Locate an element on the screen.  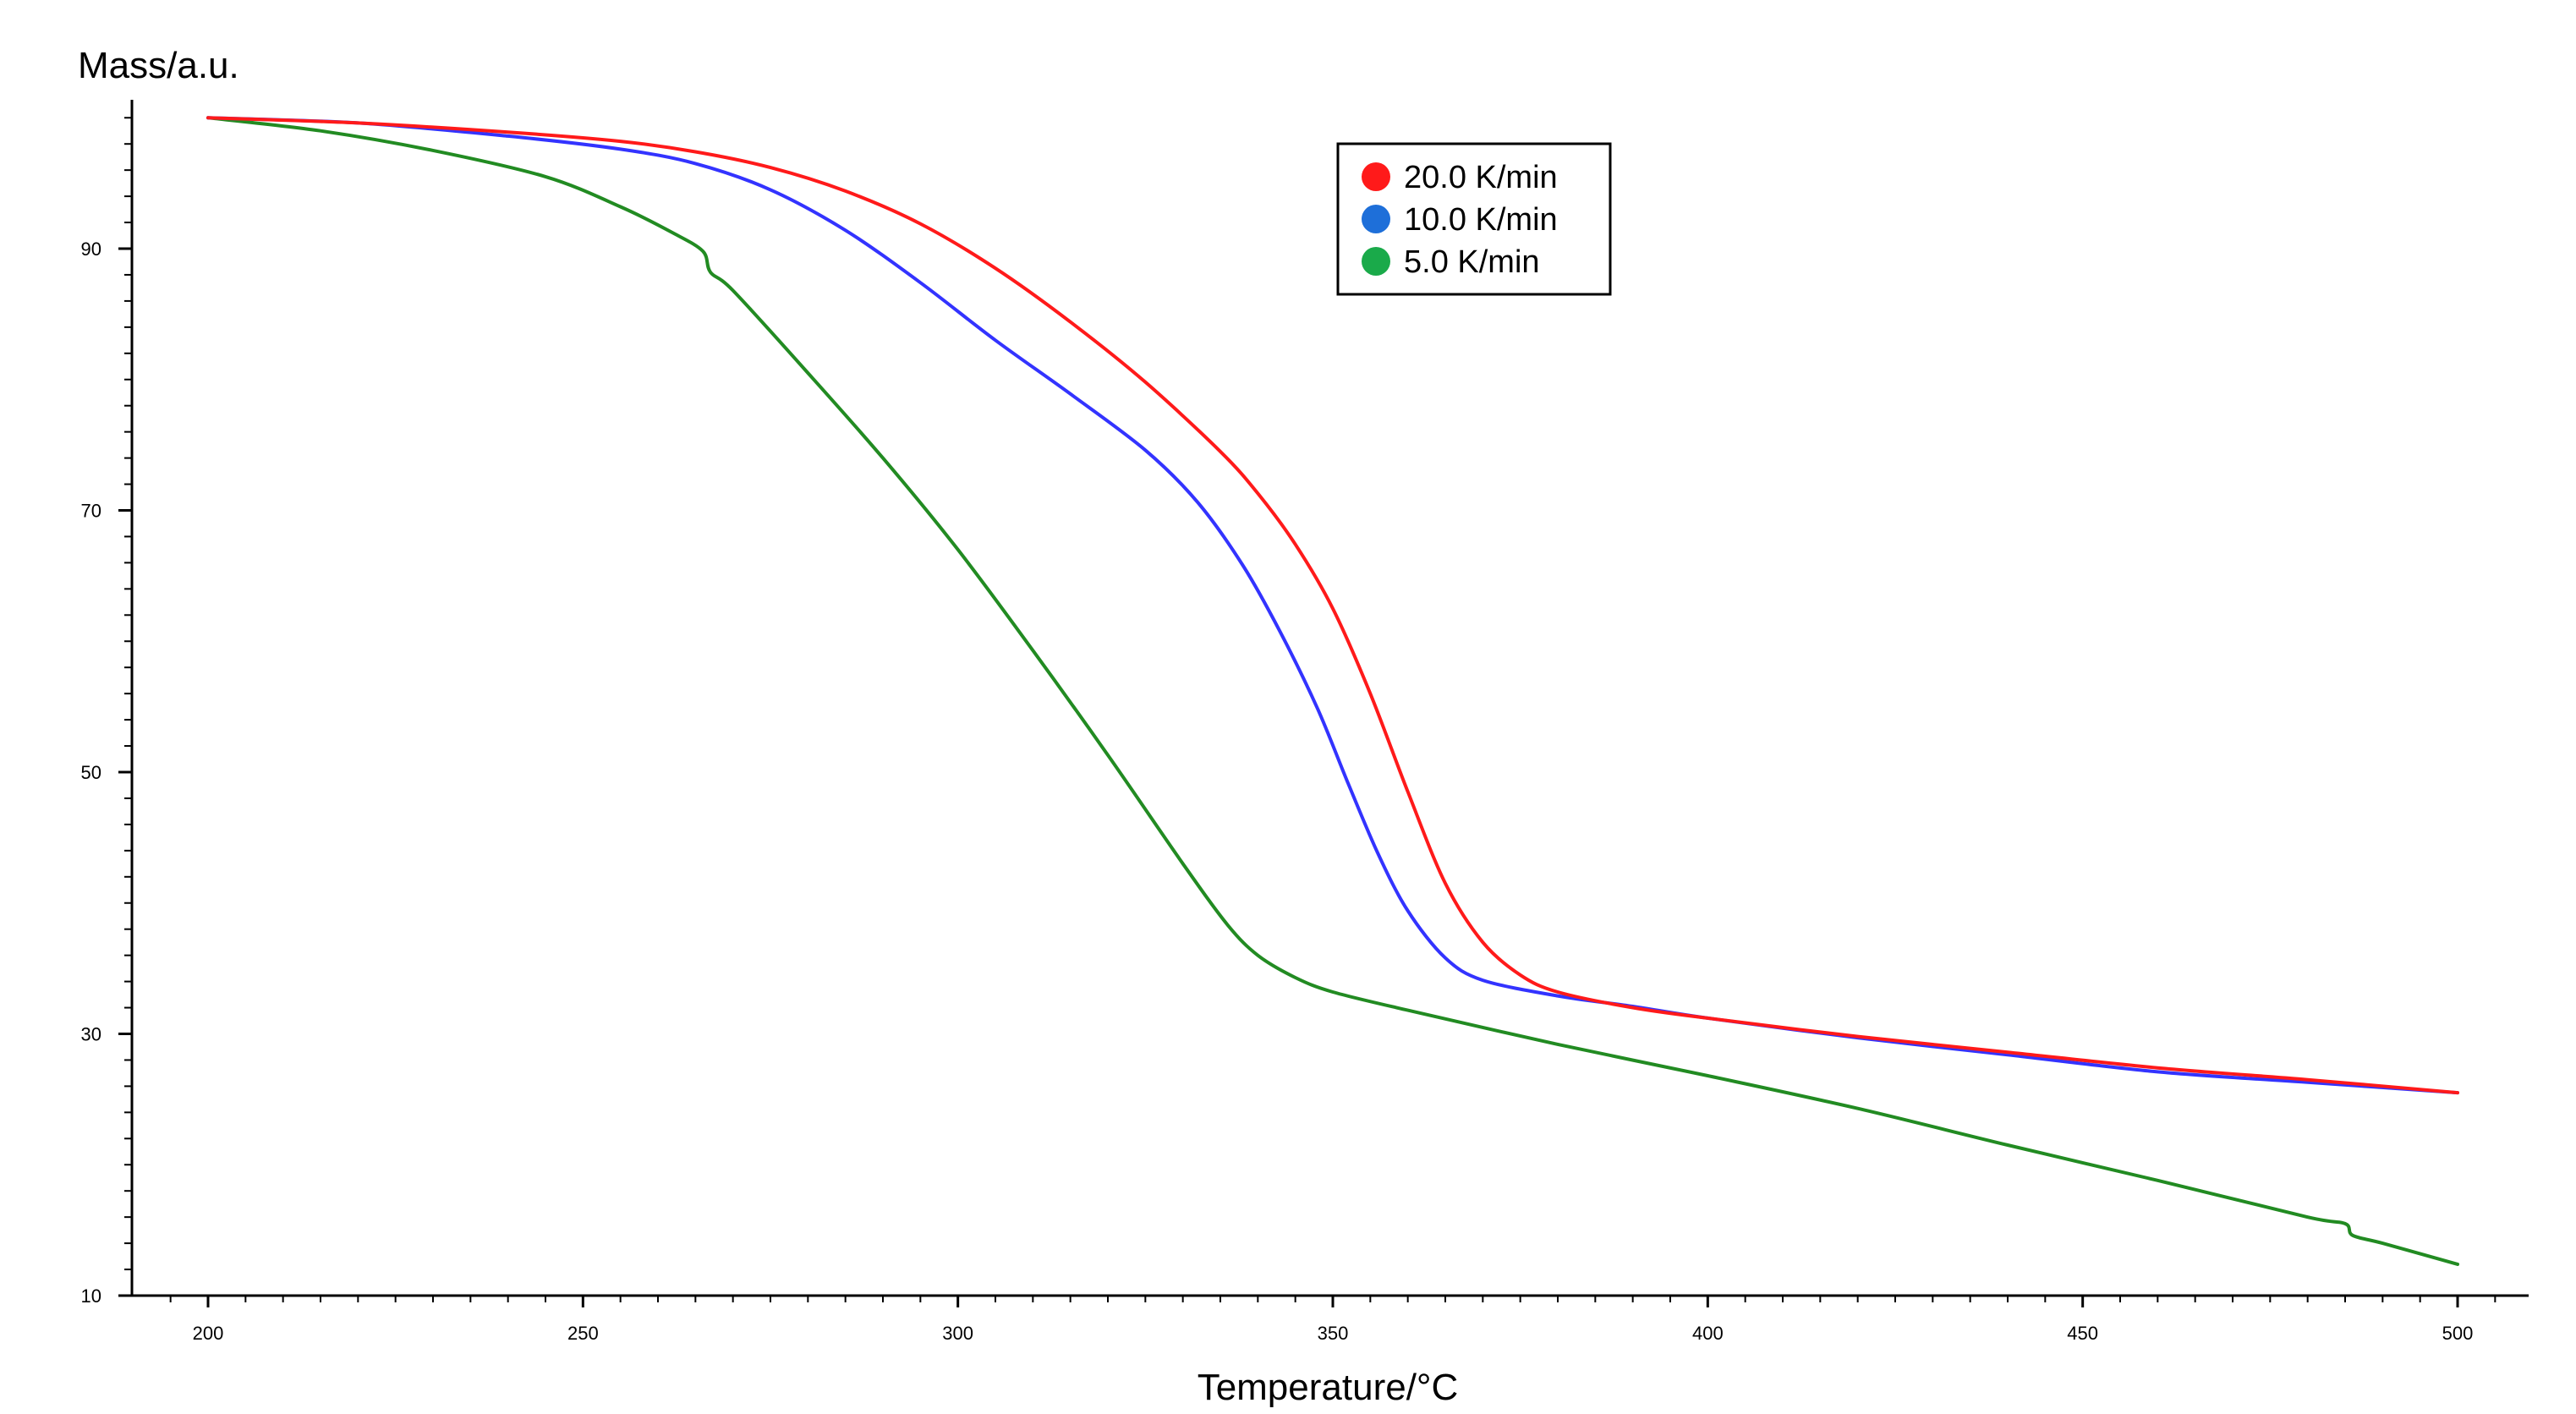
y-tick-label: 90 is located at coordinates (91, 249).